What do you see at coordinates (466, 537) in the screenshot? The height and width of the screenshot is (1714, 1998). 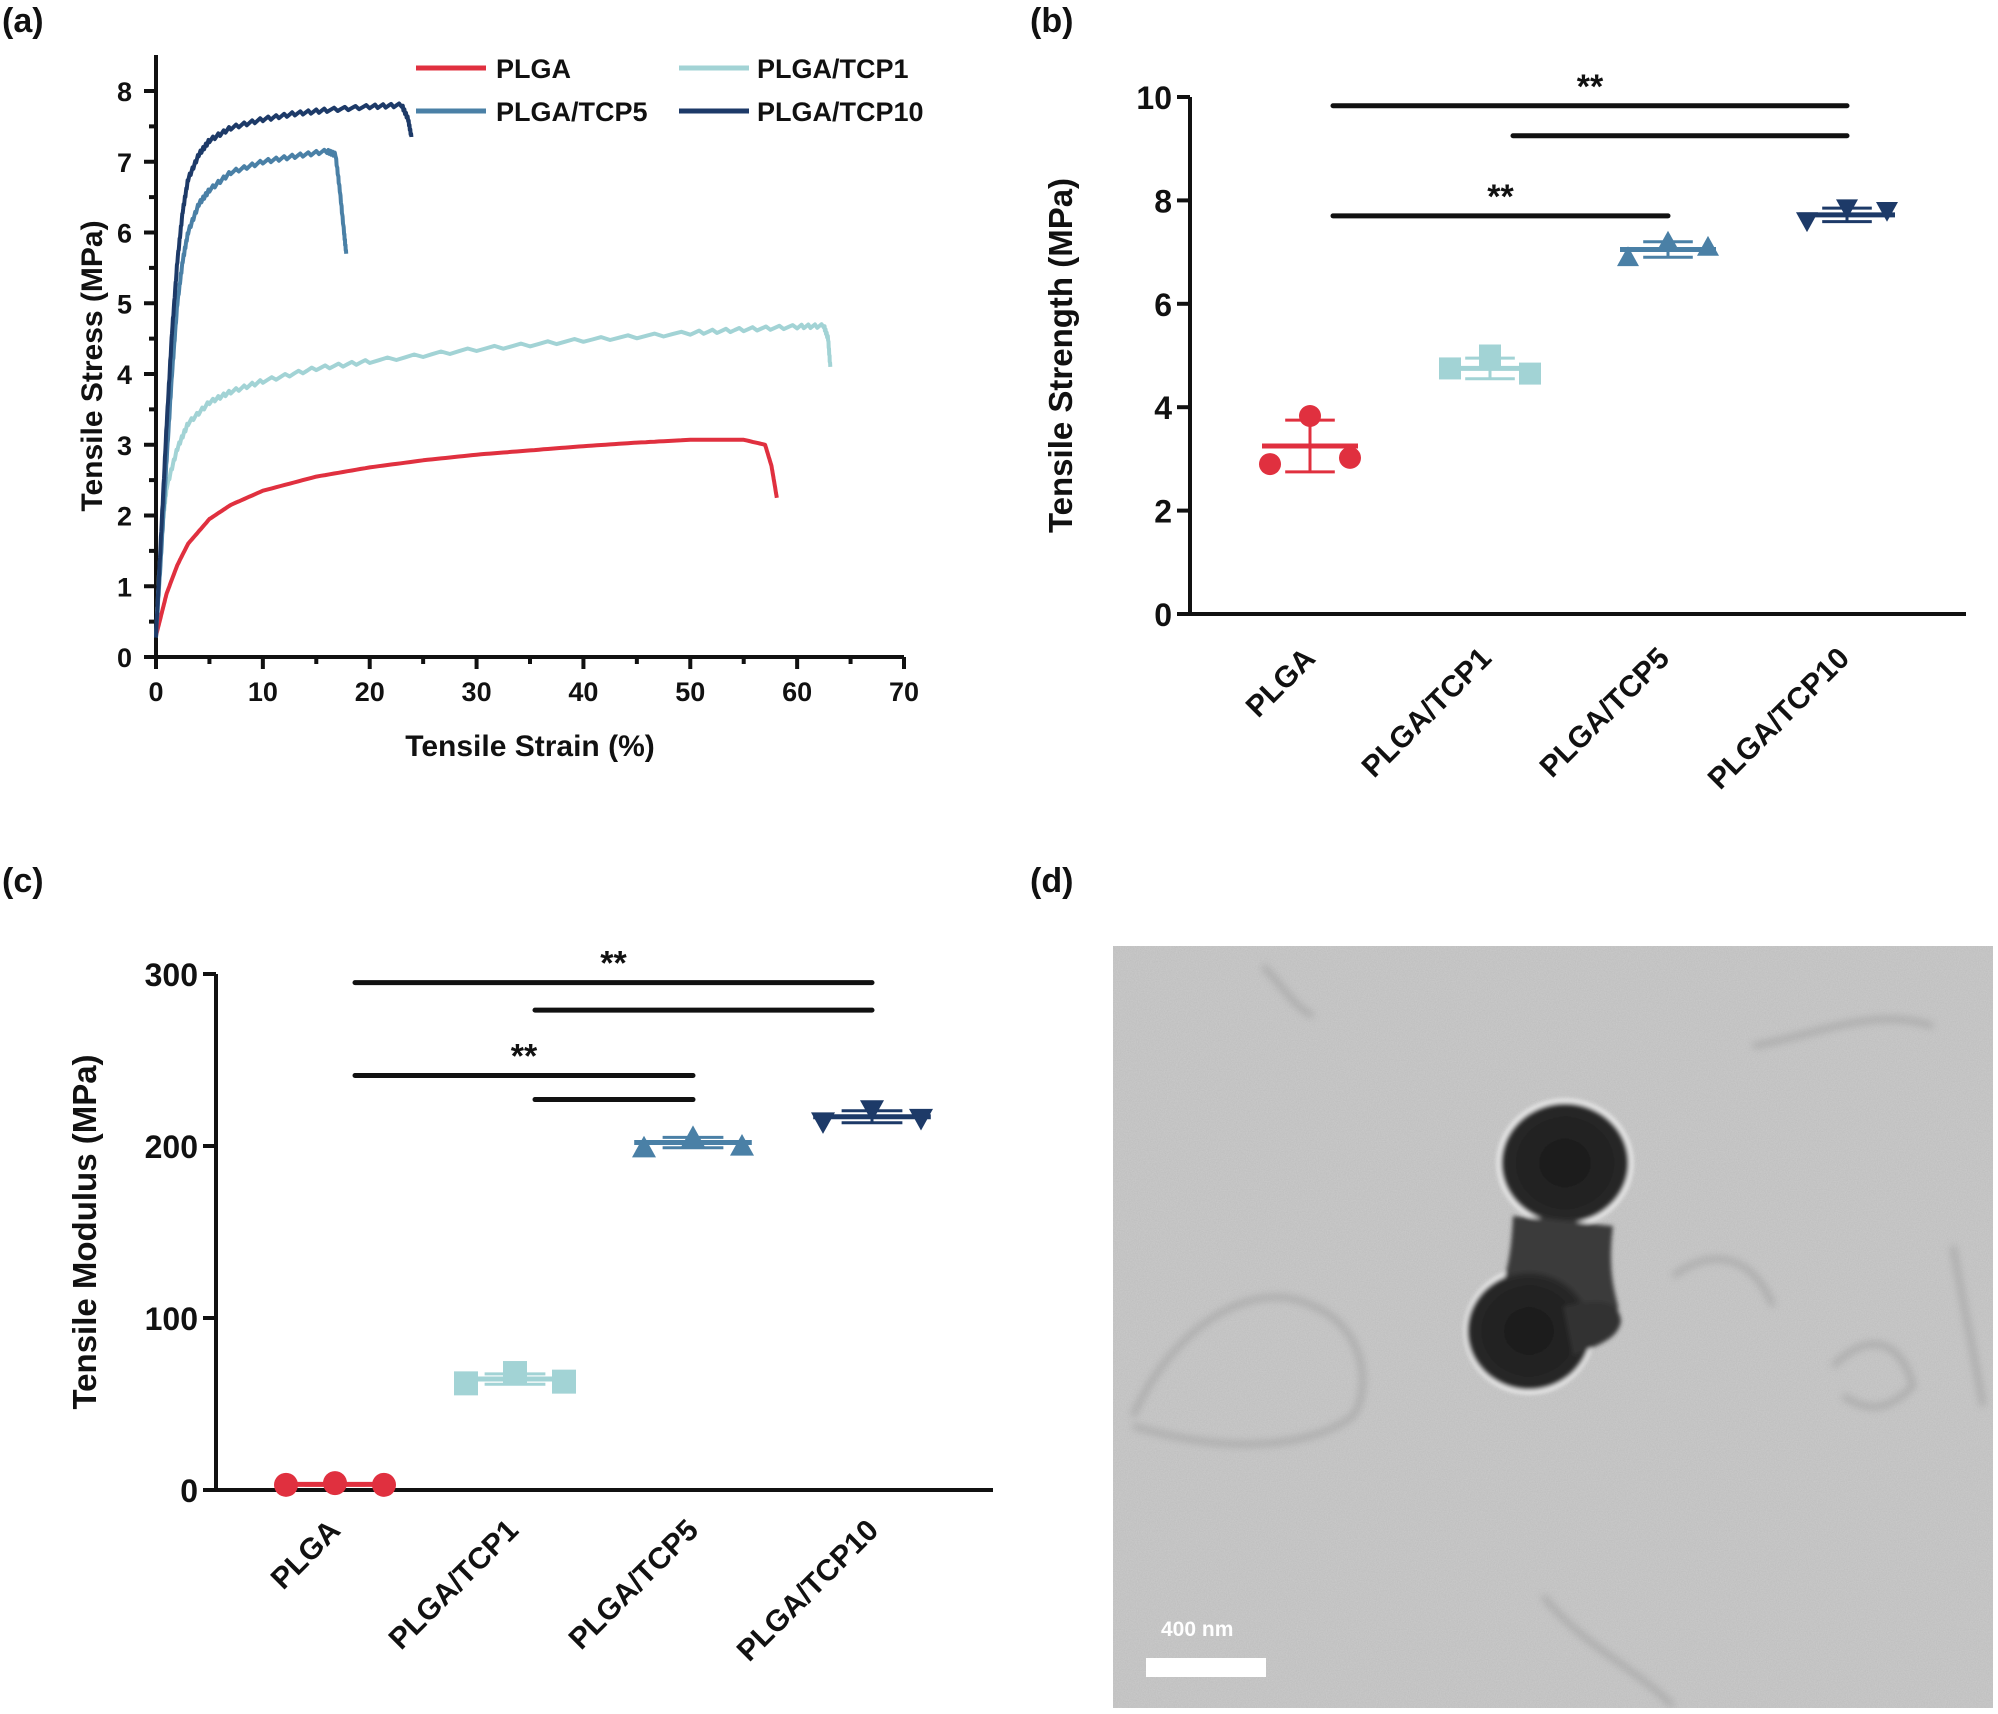 I see `series-line-plga` at bounding box center [466, 537].